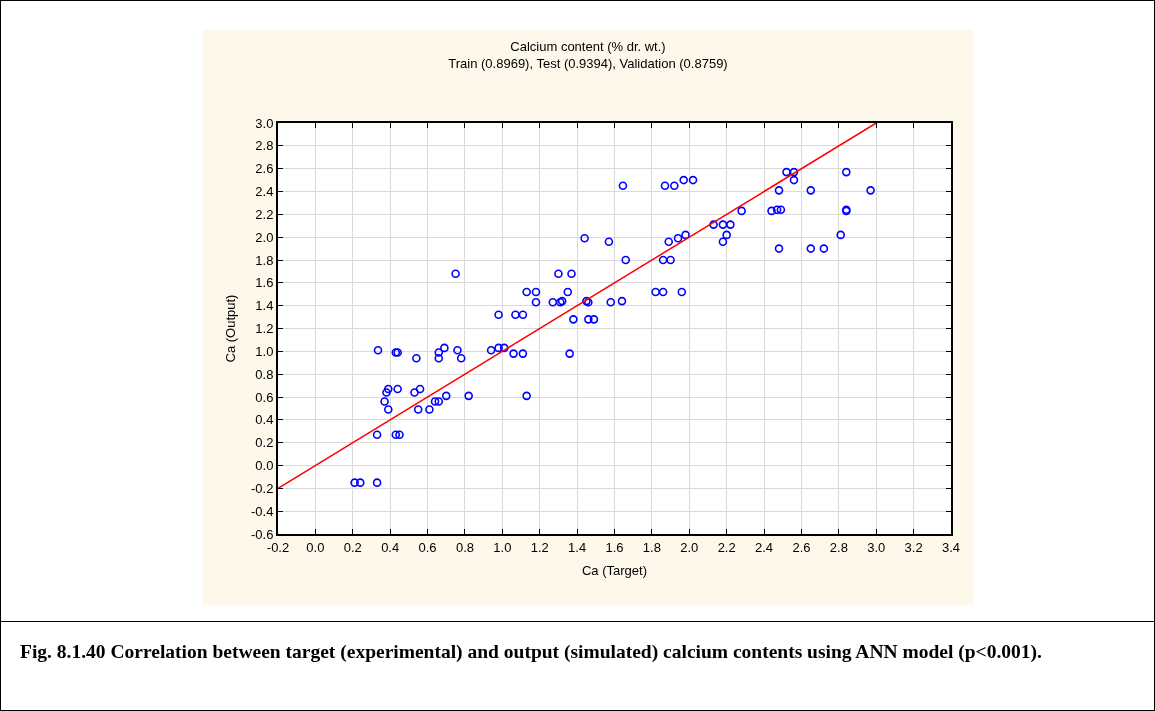 Image resolution: width=1155 pixels, height=711 pixels. What do you see at coordinates (539, 547) in the screenshot?
I see `x-tick-label: 1.2` at bounding box center [539, 547].